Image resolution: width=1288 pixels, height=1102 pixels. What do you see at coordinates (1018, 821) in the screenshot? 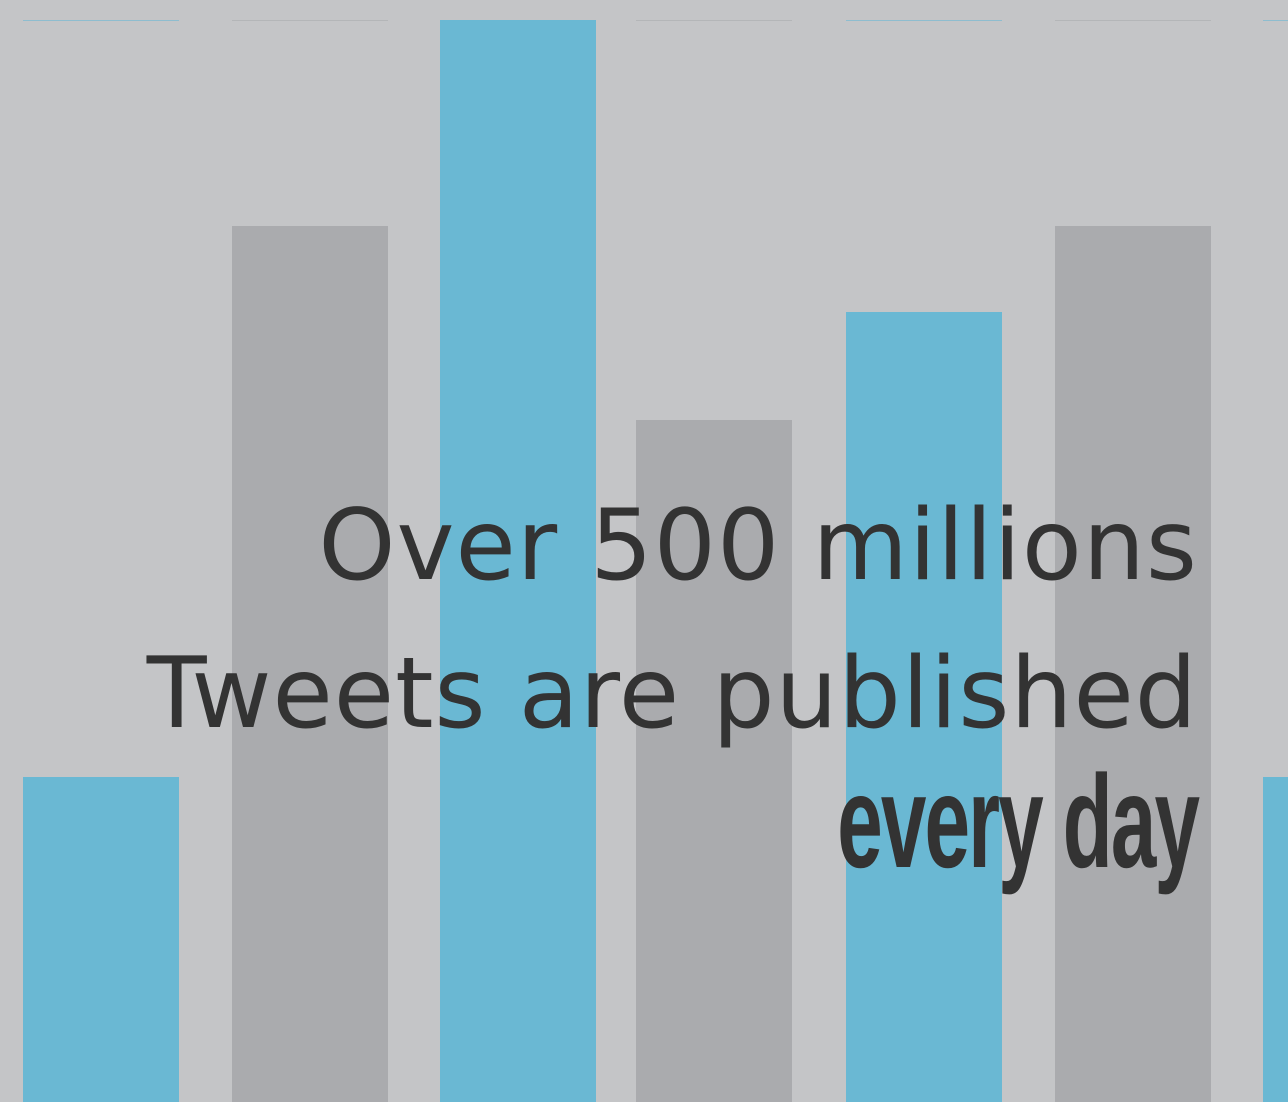
I see `headline-emphasis: every day` at bounding box center [1018, 821].